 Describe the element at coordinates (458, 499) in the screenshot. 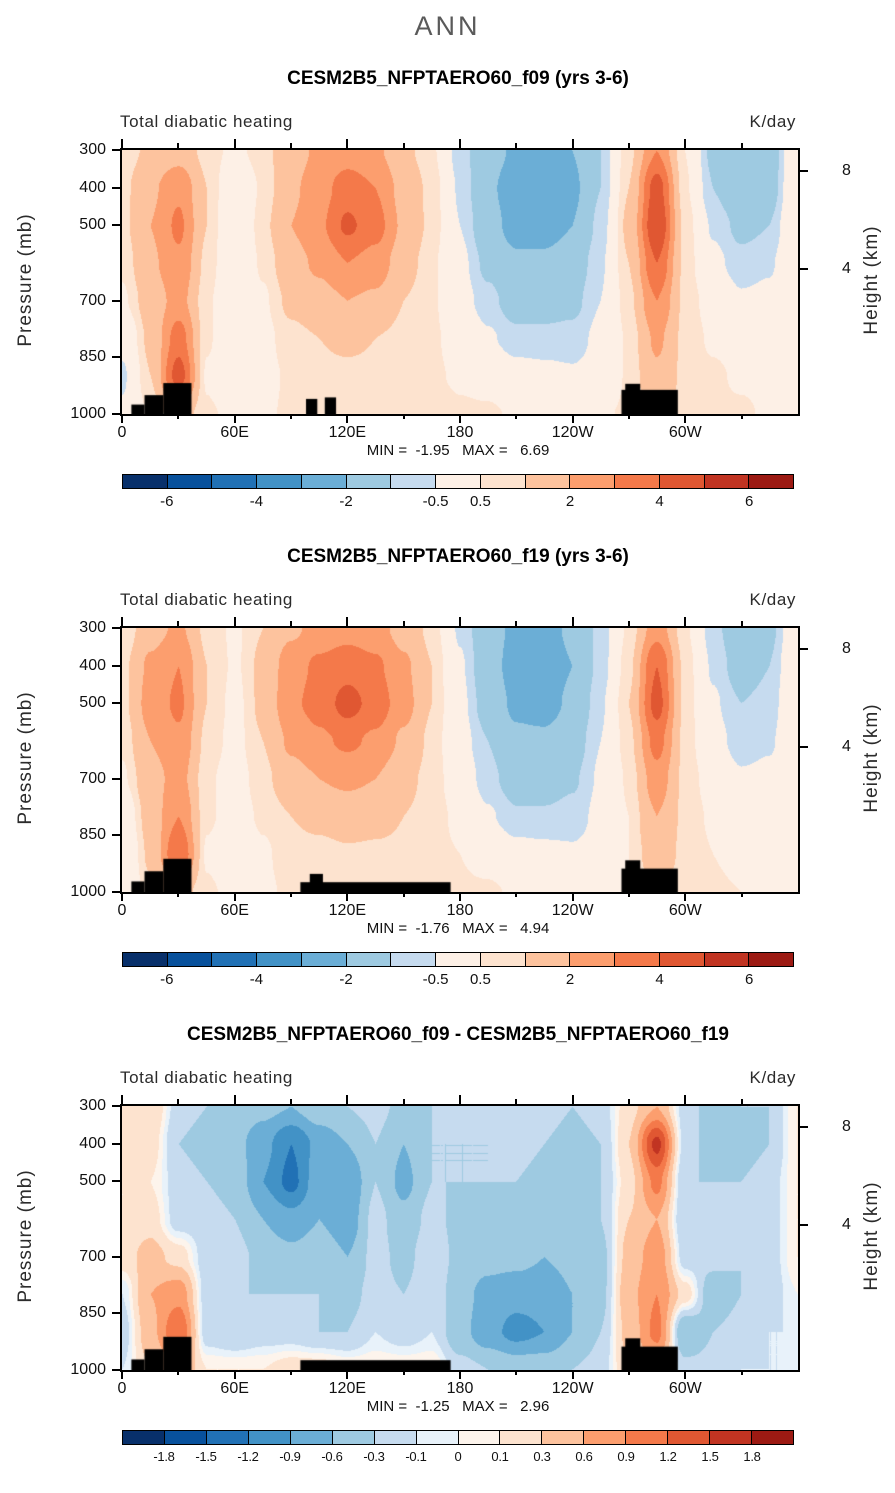

I see `colorbar-labels: -6 -4 -2 -0.5 0.5 2 4 6` at that location.